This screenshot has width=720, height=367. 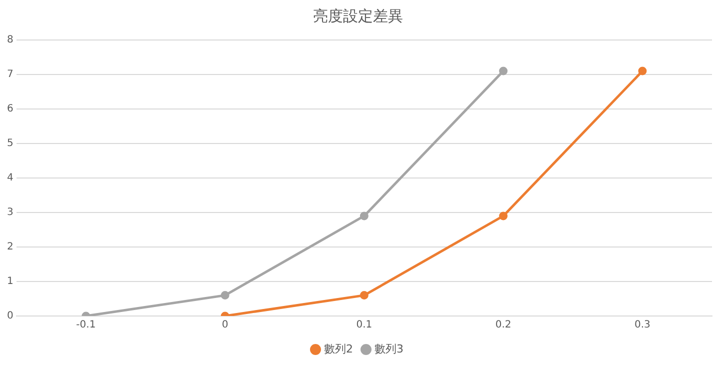 I want to click on x-tick-label: 0.1, so click(x=364, y=325).